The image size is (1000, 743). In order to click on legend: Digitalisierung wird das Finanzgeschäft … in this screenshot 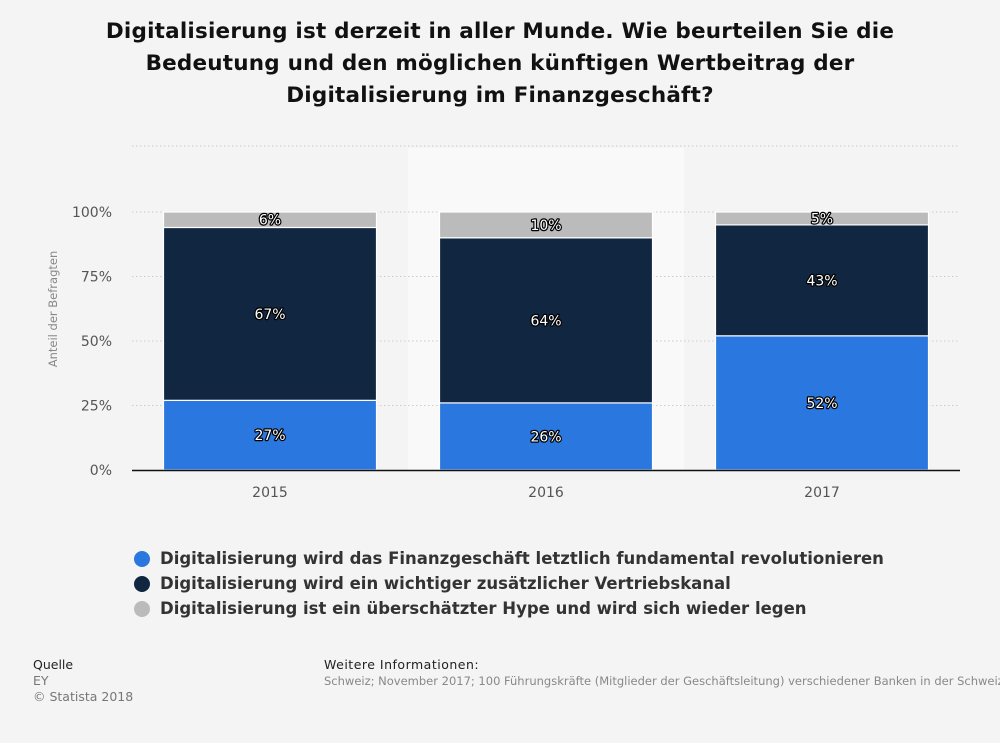, I will do `click(509, 583)`.